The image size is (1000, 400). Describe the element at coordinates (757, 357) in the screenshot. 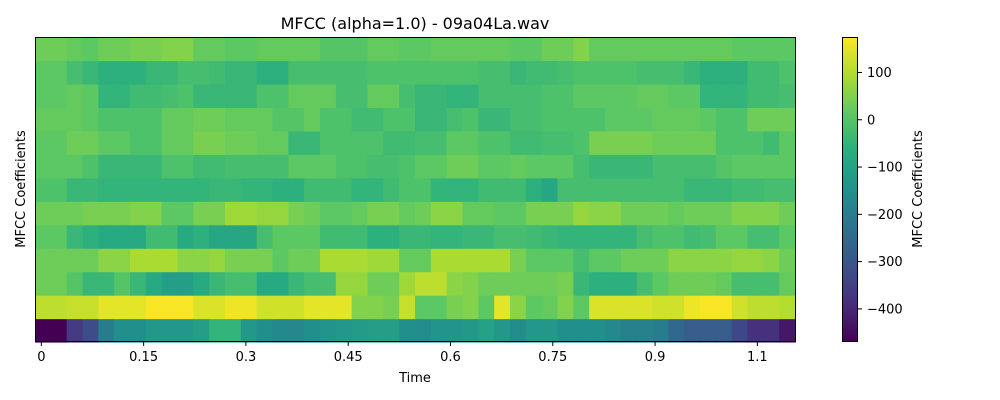

I see `x-tick-label: 1.1` at that location.